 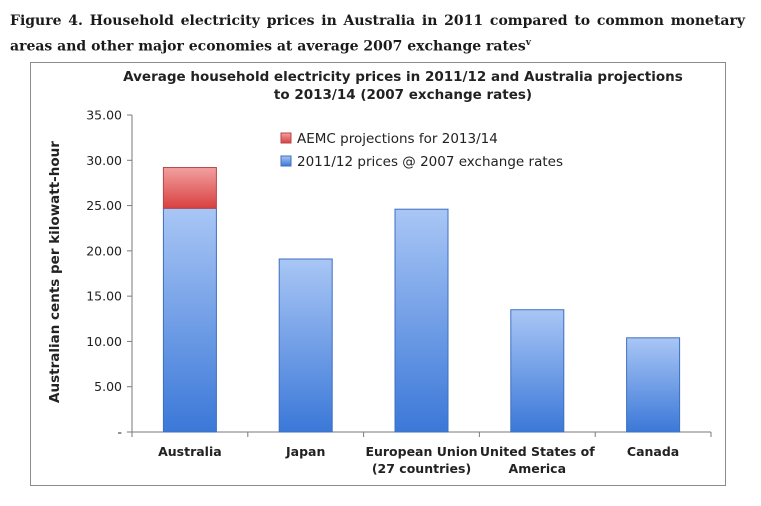 I want to click on y-tick-label: 5.00, so click(x=108, y=386).